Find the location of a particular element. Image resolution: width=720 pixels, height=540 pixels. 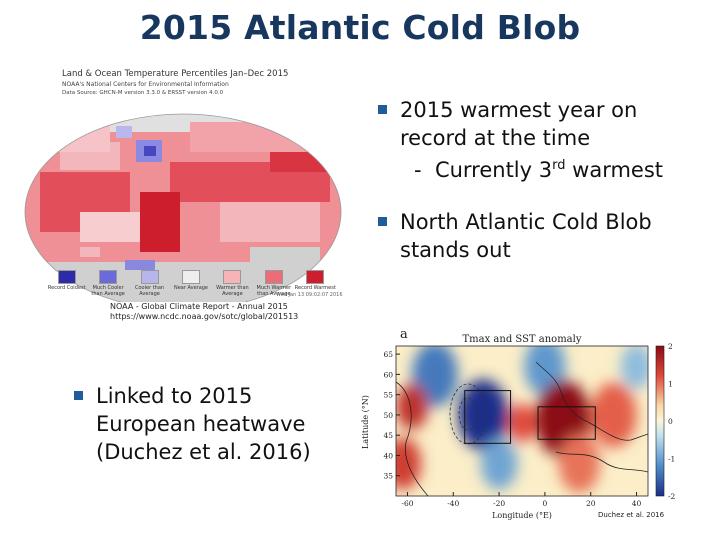

map-legend-item: Record Coldest is located at coordinates (66, 280).